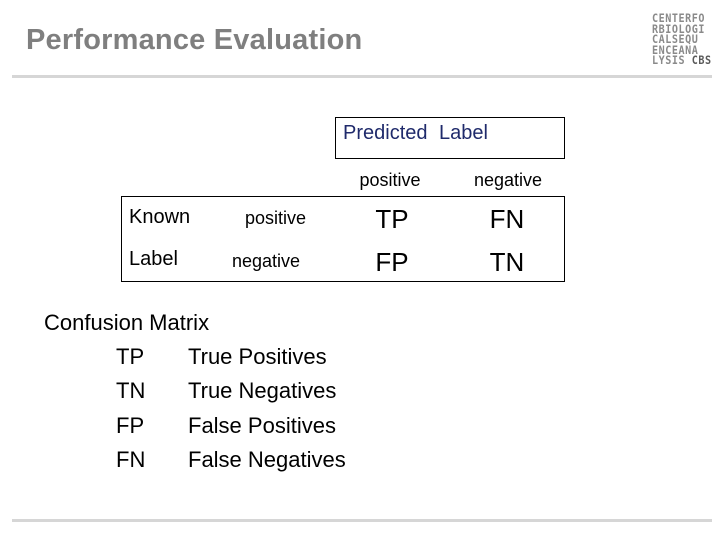 The image size is (720, 540). Describe the element at coordinates (507, 262) in the screenshot. I see `cell-true-negative: TN` at that location.